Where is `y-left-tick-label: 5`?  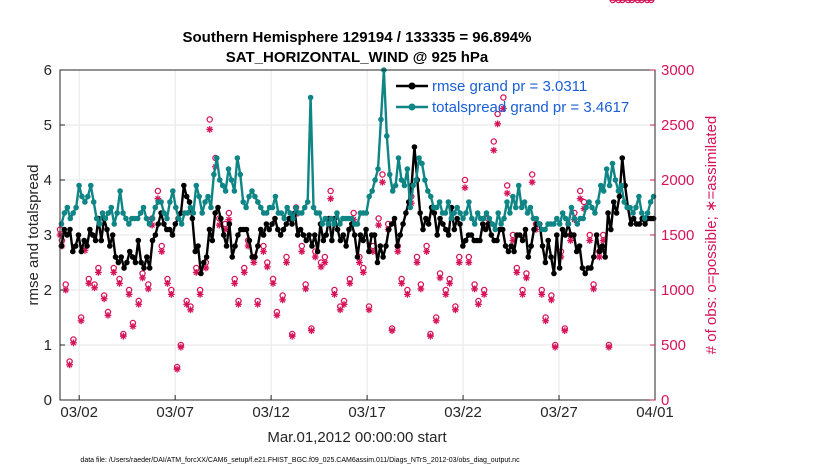 y-left-tick-label: 5 is located at coordinates (48, 125).